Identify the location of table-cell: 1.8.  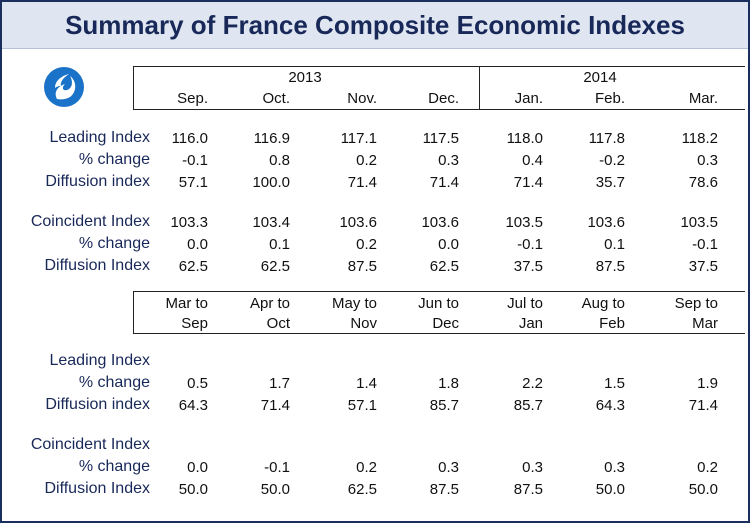
(448, 383).